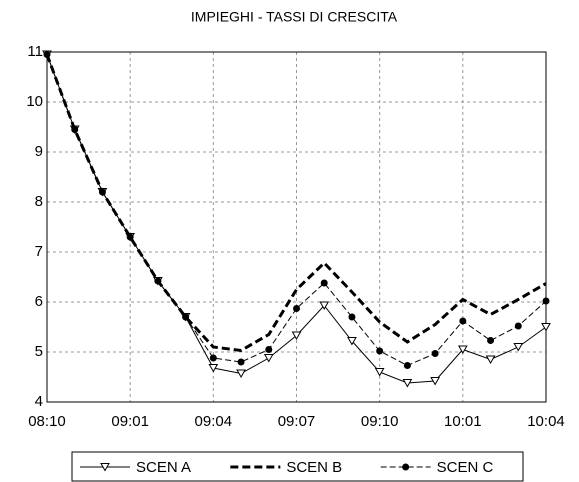 The height and width of the screenshot is (482, 579). I want to click on y-tick-label: 9, so click(39, 151).